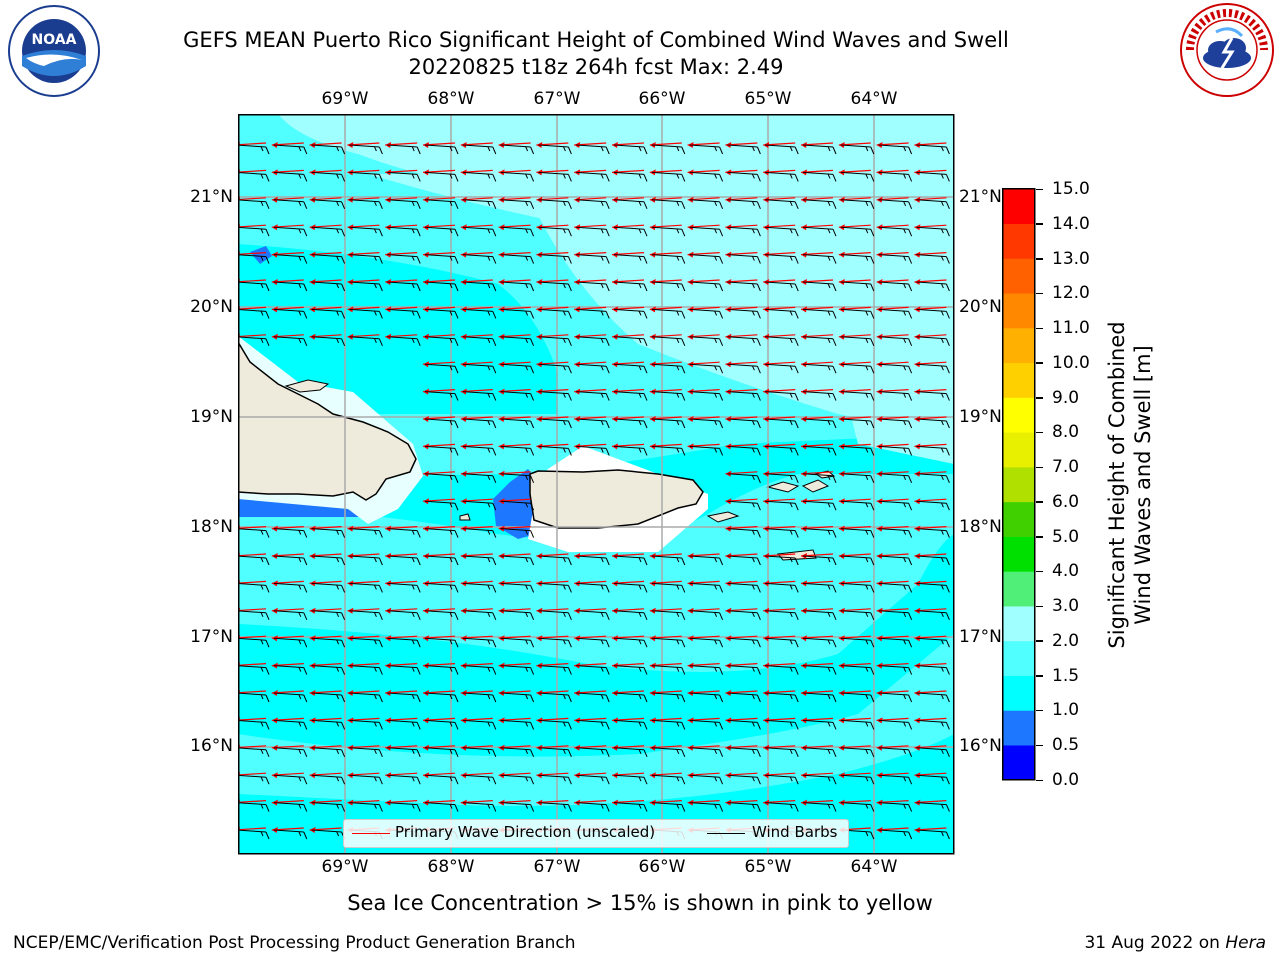 The image size is (1280, 960). Describe the element at coordinates (1071, 328) in the screenshot. I see `colorbar-tick-label: 11.0` at that location.